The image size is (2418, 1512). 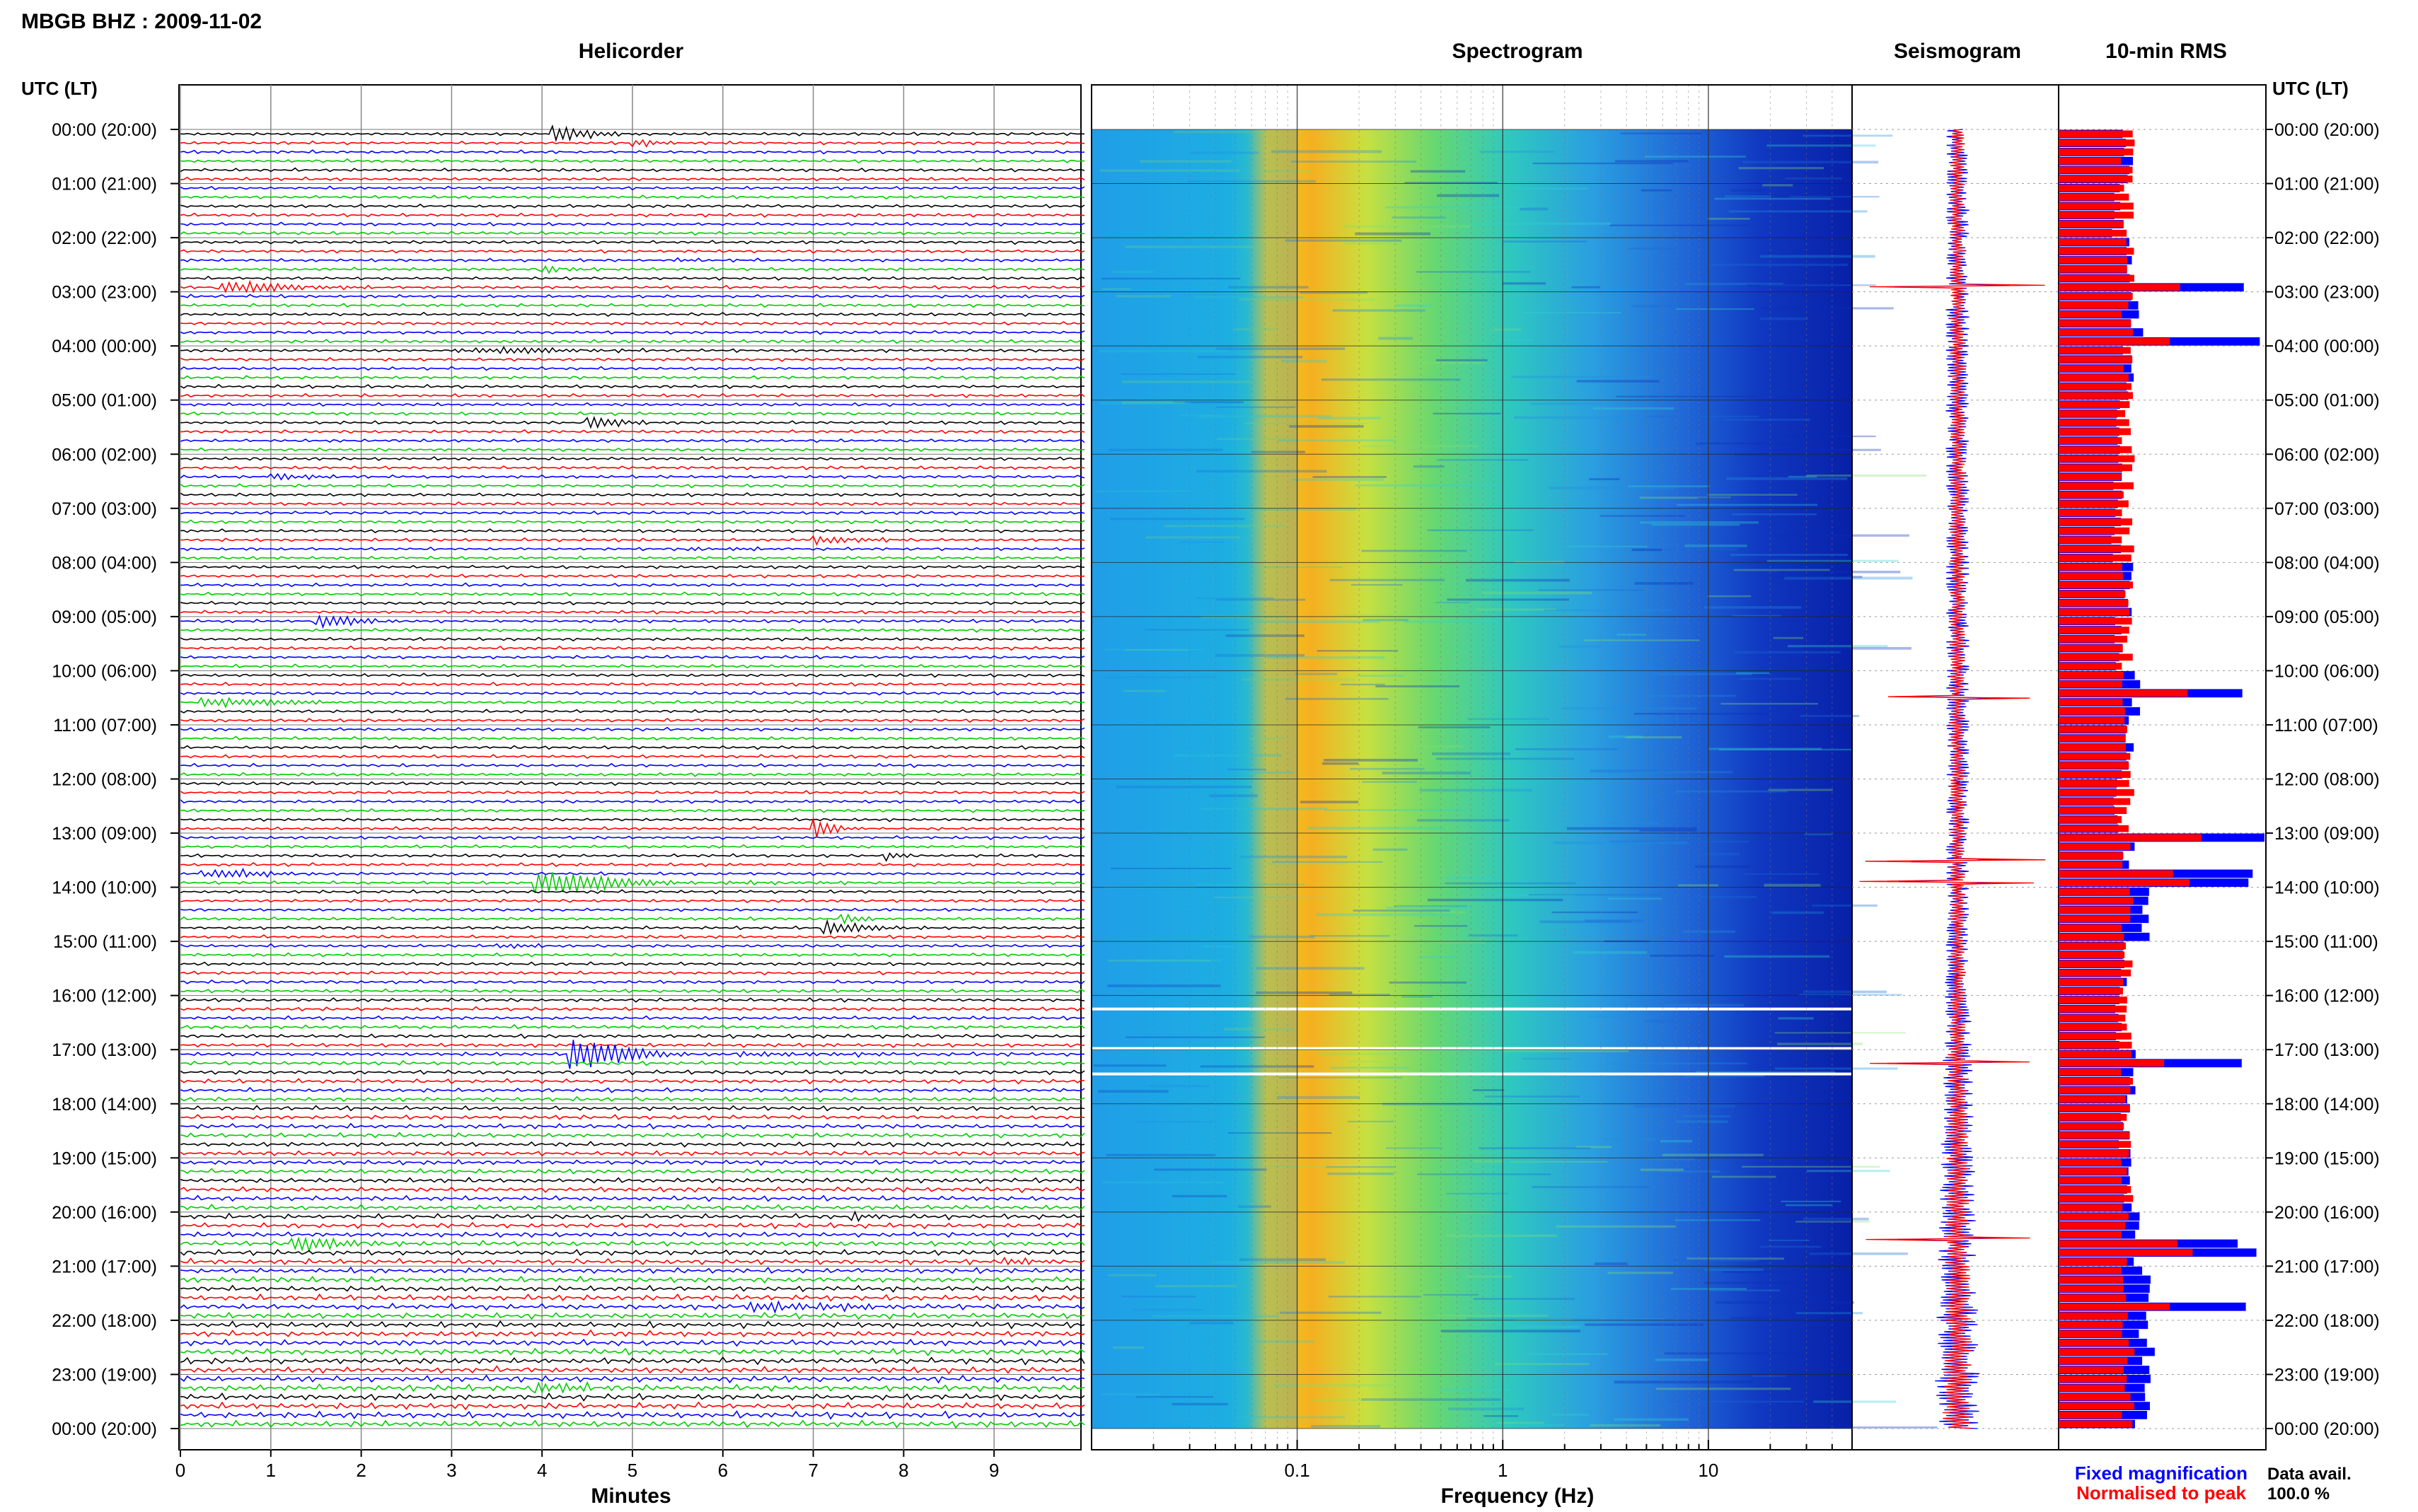 What do you see at coordinates (631, 1496) in the screenshot?
I see `helicorder-xlabel: Minutes` at bounding box center [631, 1496].